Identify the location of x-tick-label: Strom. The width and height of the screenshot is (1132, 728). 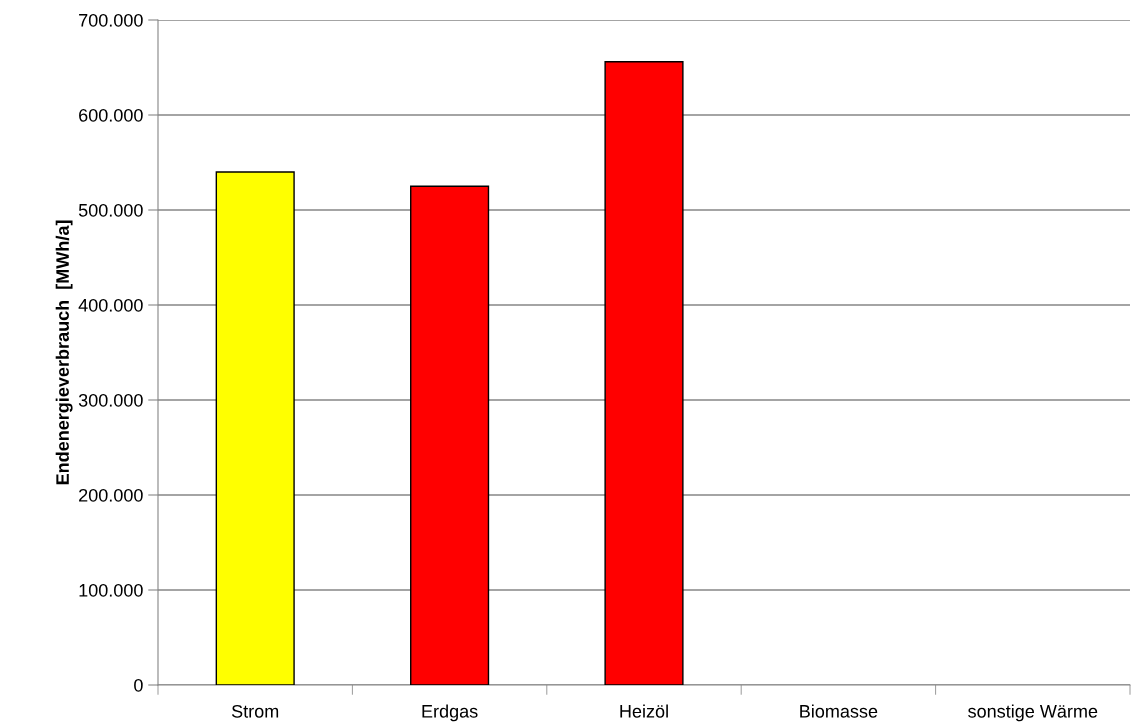
(255, 711).